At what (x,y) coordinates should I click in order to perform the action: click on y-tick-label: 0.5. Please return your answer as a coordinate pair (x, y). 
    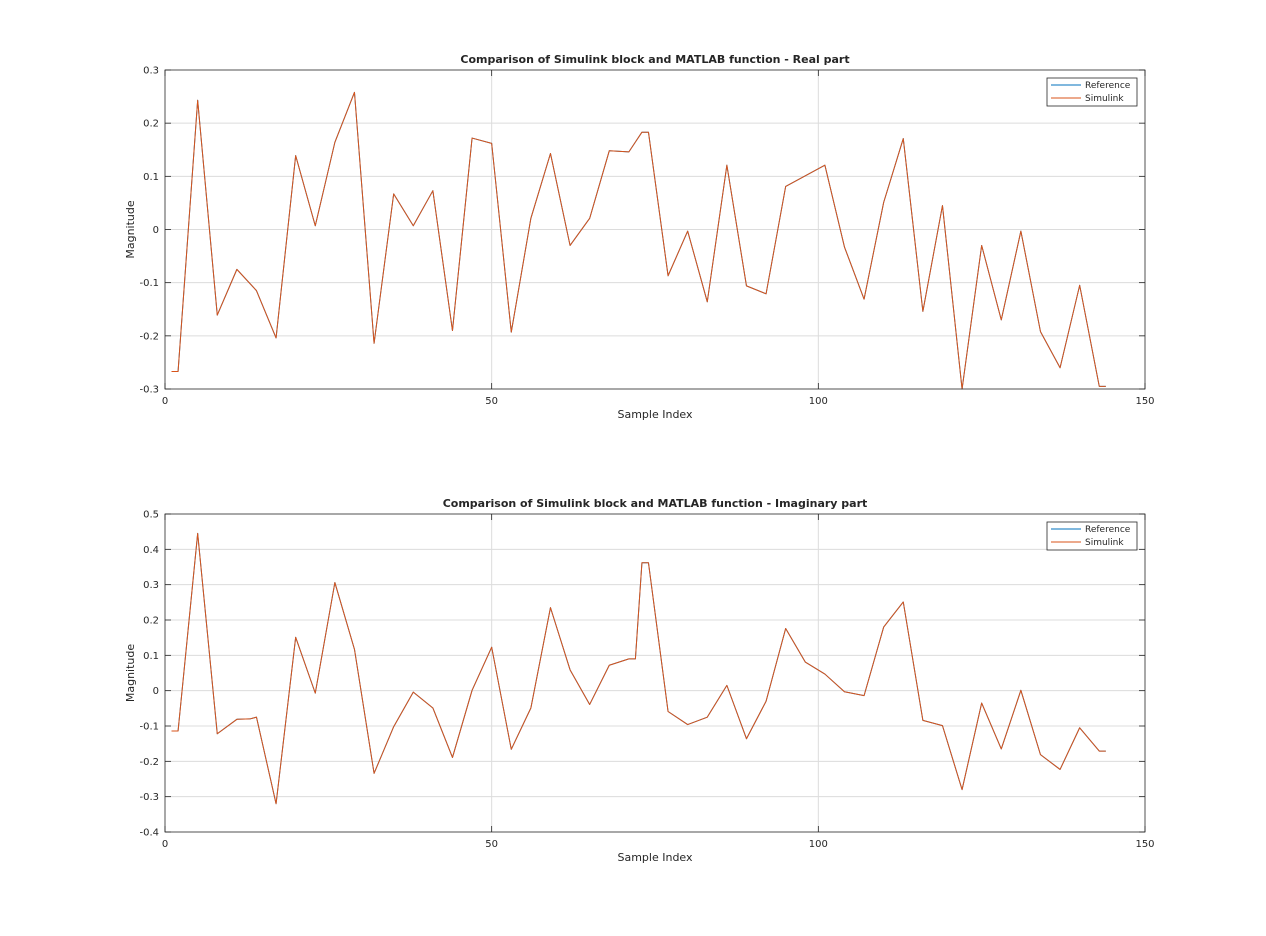
    Looking at the image, I should click on (151, 515).